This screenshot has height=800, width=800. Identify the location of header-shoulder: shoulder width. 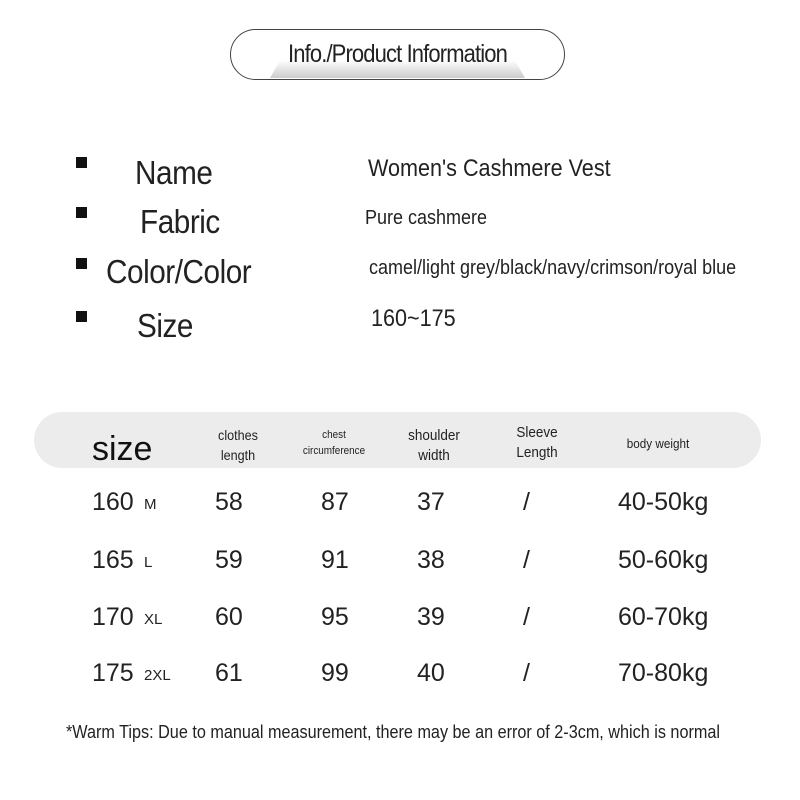
(434, 446).